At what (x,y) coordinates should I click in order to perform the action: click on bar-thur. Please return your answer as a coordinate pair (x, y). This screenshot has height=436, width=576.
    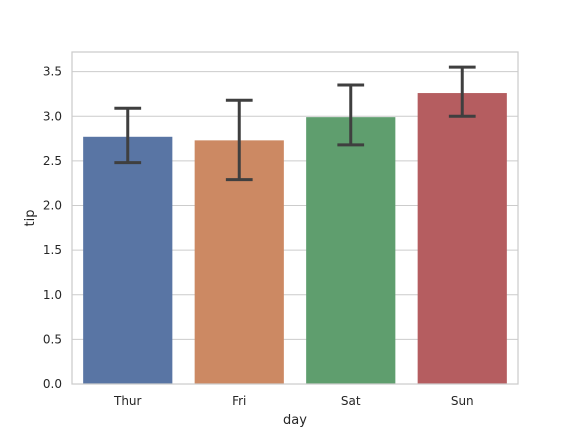
    Looking at the image, I should click on (128, 260).